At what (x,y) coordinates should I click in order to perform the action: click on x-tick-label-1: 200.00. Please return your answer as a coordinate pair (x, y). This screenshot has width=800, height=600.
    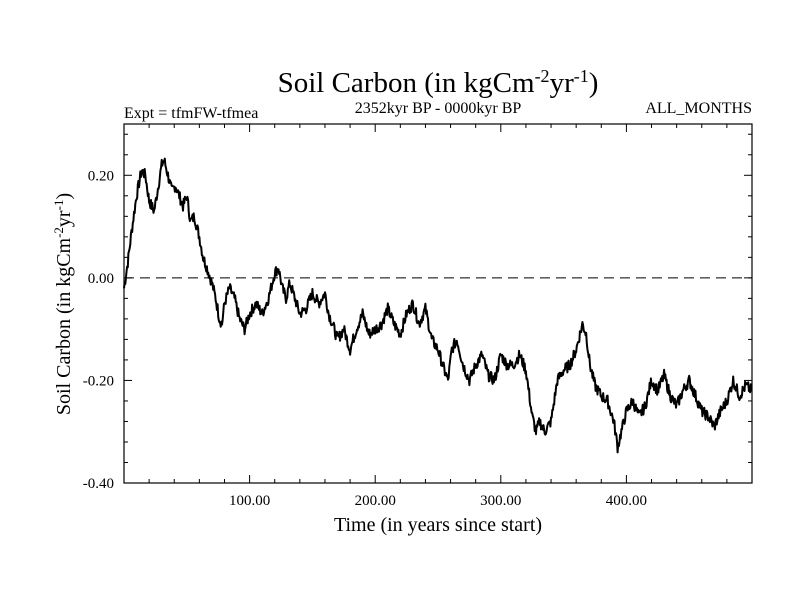
    Looking at the image, I should click on (375, 501).